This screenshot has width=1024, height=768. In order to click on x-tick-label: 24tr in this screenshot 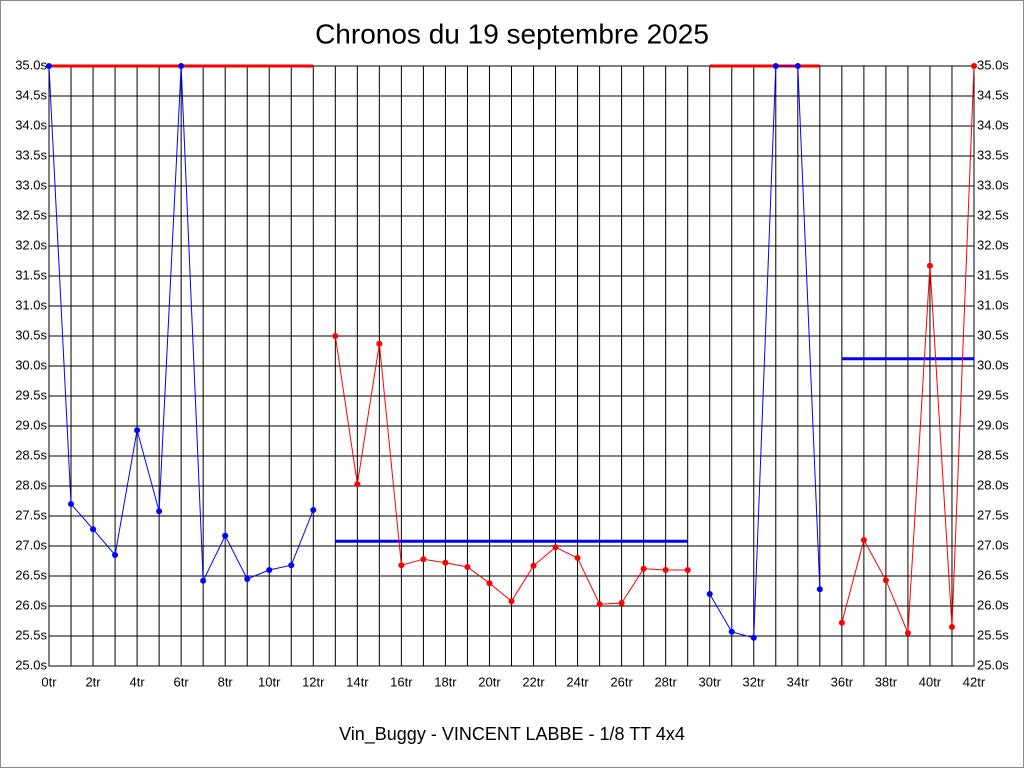, I will do `click(577, 681)`.